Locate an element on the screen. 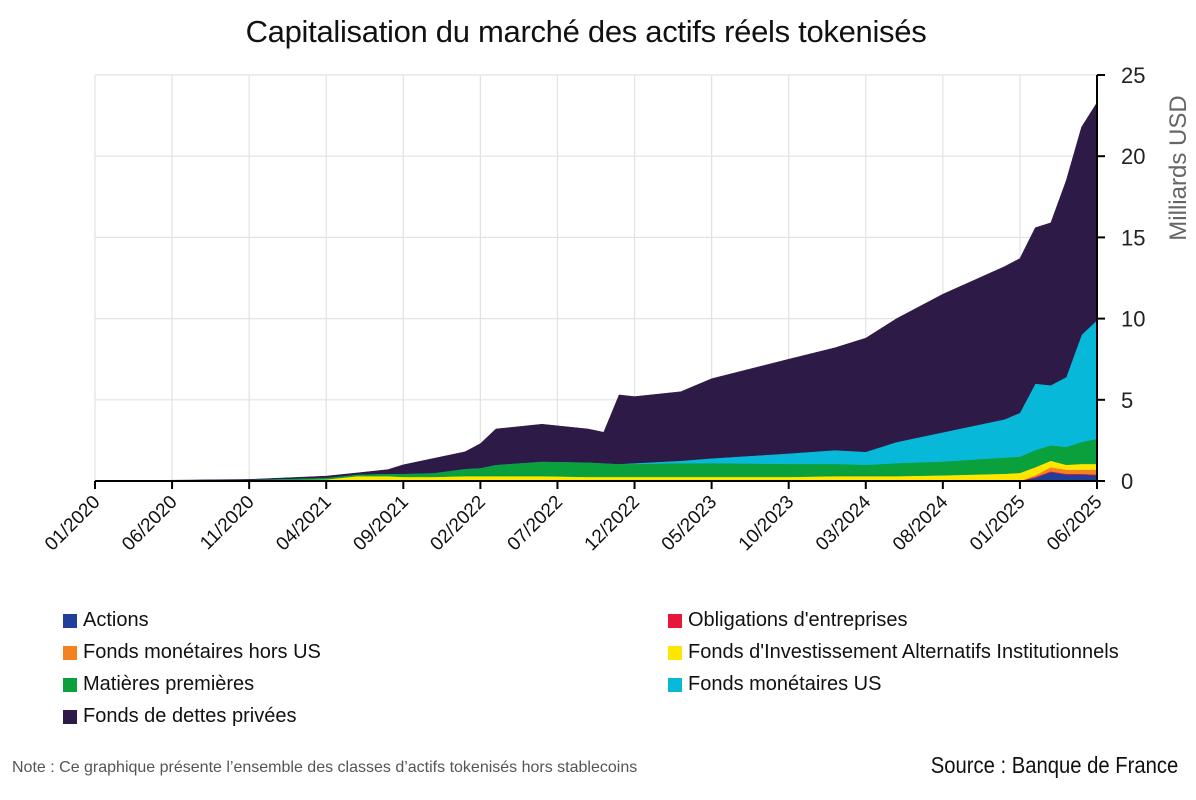 This screenshot has height=800, width=1196. legend-item: Fonds monétaires US is located at coordinates (774, 684).